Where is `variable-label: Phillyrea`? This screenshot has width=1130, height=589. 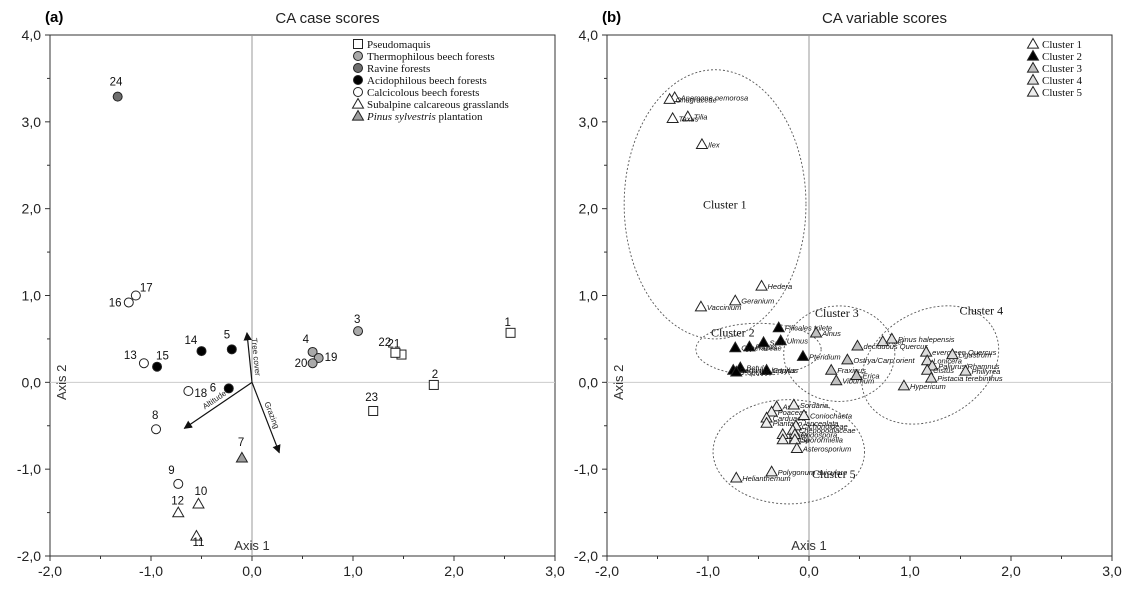
variable-label: Phillyrea is located at coordinates (986, 371).